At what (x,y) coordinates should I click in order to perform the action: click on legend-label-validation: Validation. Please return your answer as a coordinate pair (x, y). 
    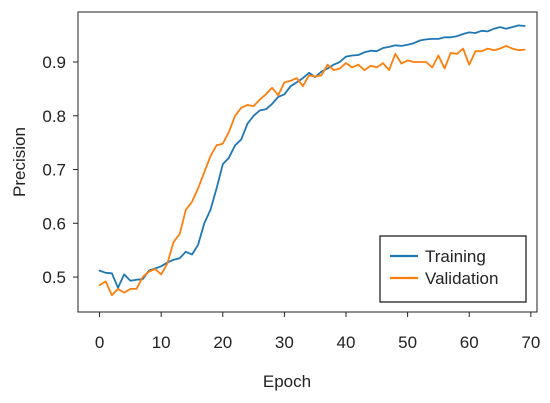
    Looking at the image, I should click on (461, 278).